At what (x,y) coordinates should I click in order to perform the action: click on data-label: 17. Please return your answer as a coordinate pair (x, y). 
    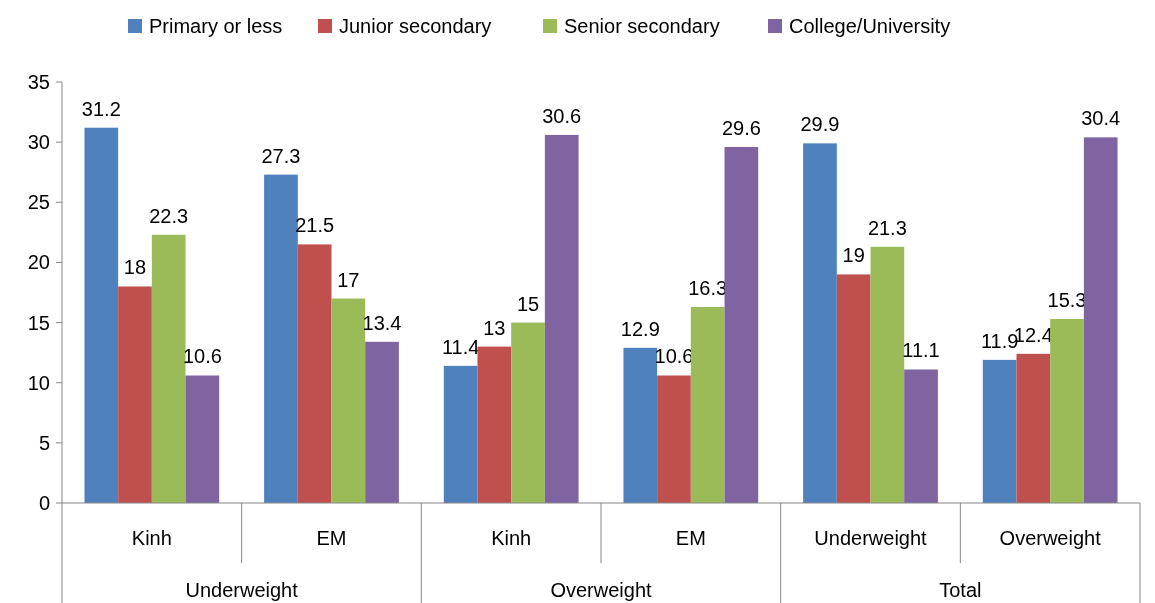
    Looking at the image, I should click on (348, 279).